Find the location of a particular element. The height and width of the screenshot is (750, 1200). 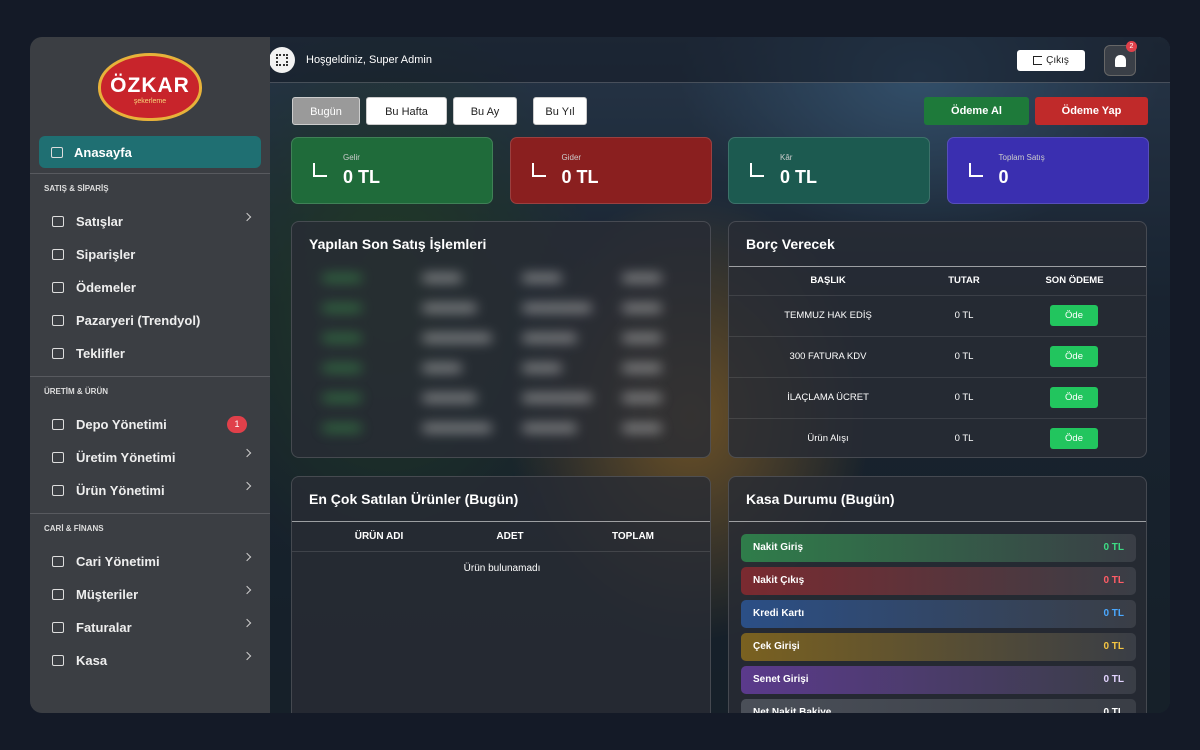

logo: ÖZKAR şekerleme is located at coordinates (150, 87).